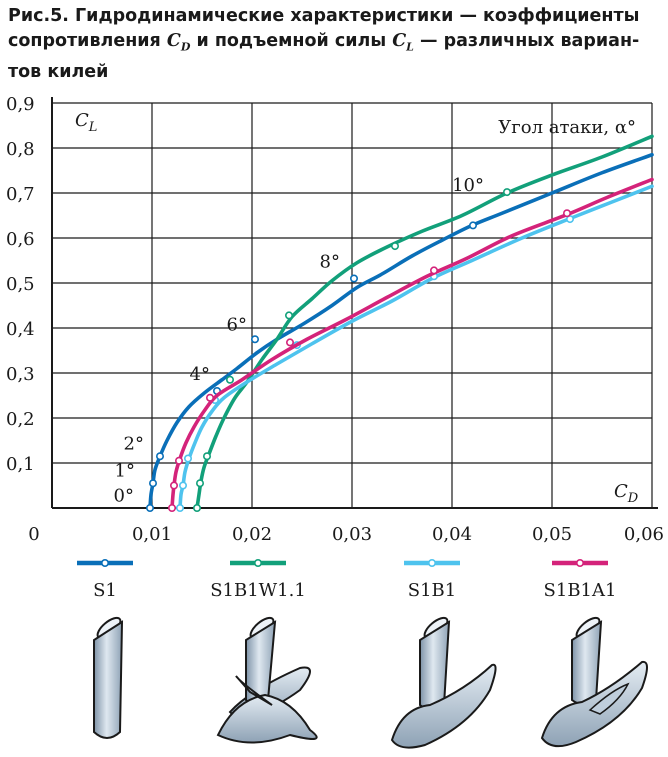 The height and width of the screenshot is (757, 668). Describe the element at coordinates (20, 284) in the screenshot. I see `y-tick-label: 0,5` at that location.